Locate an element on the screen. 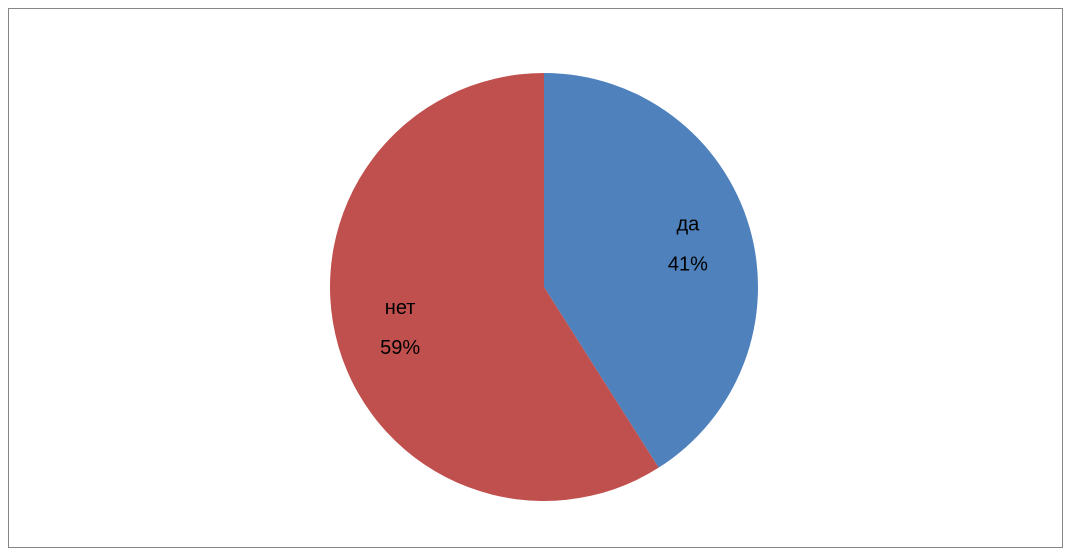 This screenshot has height=556, width=1071. slice-category-label: да is located at coordinates (688, 224).